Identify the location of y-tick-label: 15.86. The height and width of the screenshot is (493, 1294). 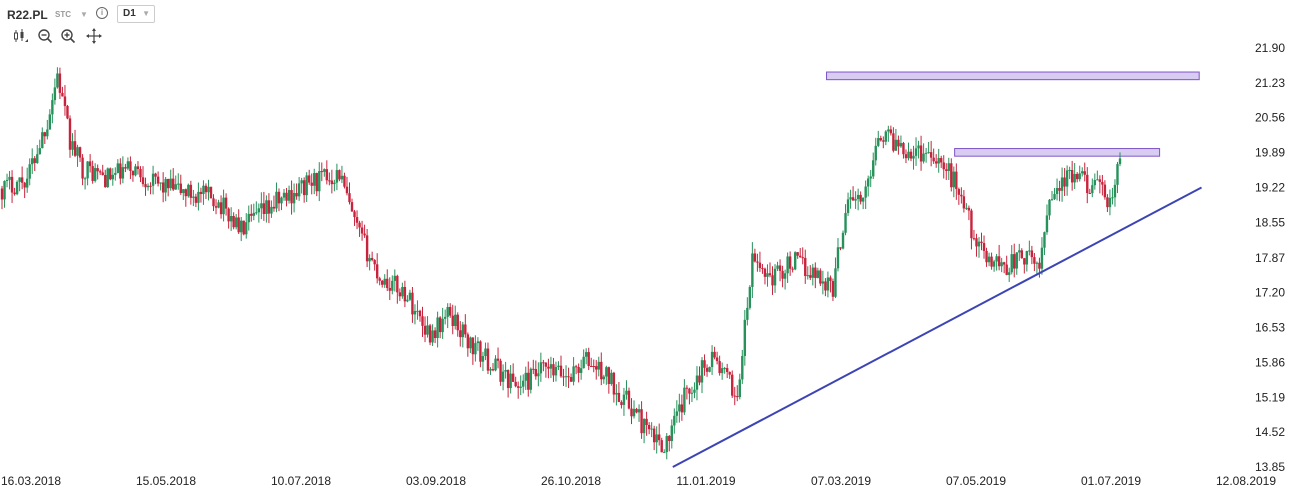
(1270, 362).